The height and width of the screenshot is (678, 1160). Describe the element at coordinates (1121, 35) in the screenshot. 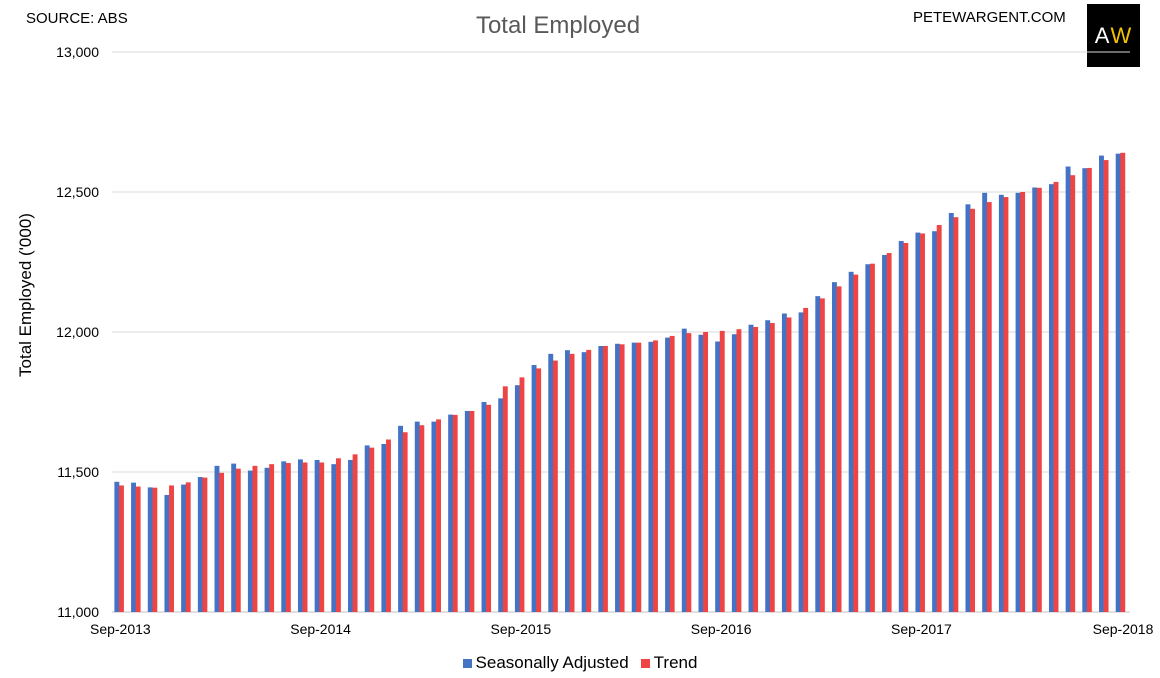

I see `logo-letter-w: W` at that location.